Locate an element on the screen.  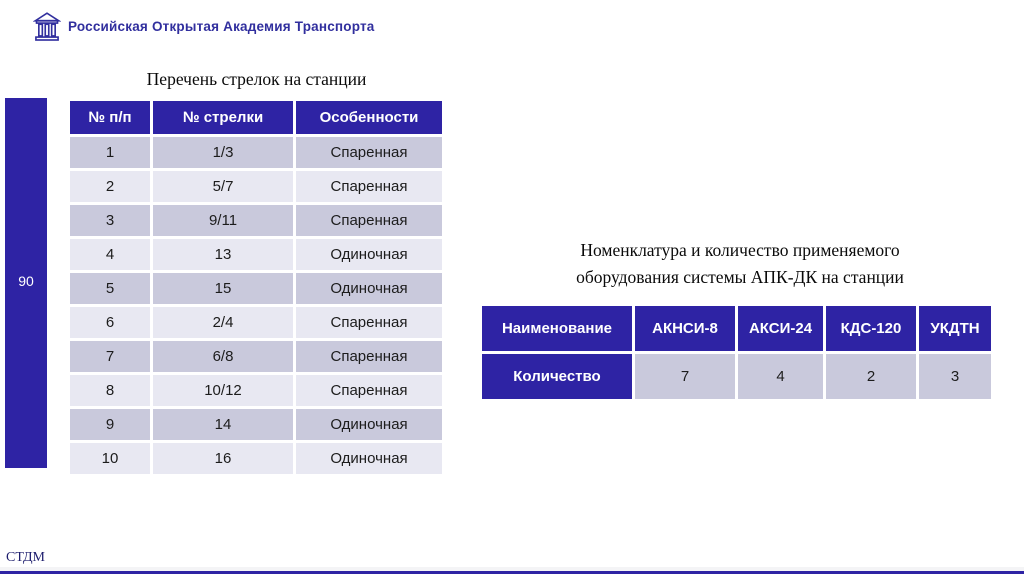
table-row: 6 2/4 Спаренная is located at coordinates (256, 322).